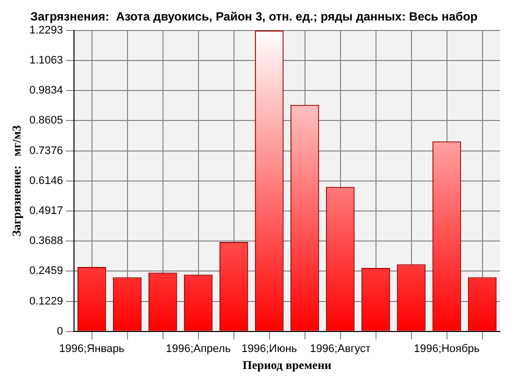  I want to click on y-axis-title: Загрязнение: мг/м3, so click(16, 181).